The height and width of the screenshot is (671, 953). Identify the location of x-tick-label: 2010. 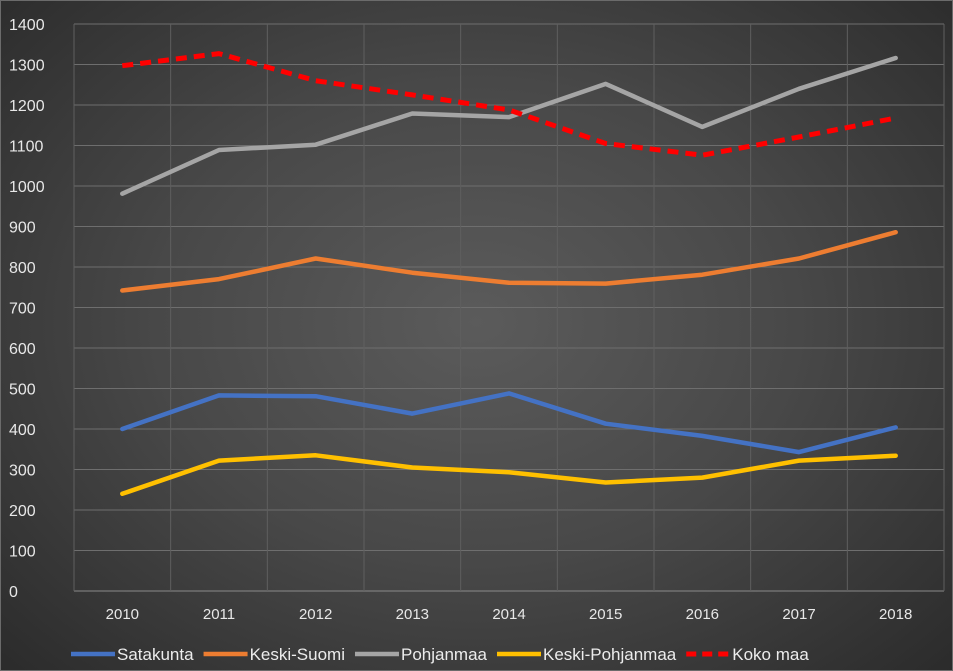
(122, 614).